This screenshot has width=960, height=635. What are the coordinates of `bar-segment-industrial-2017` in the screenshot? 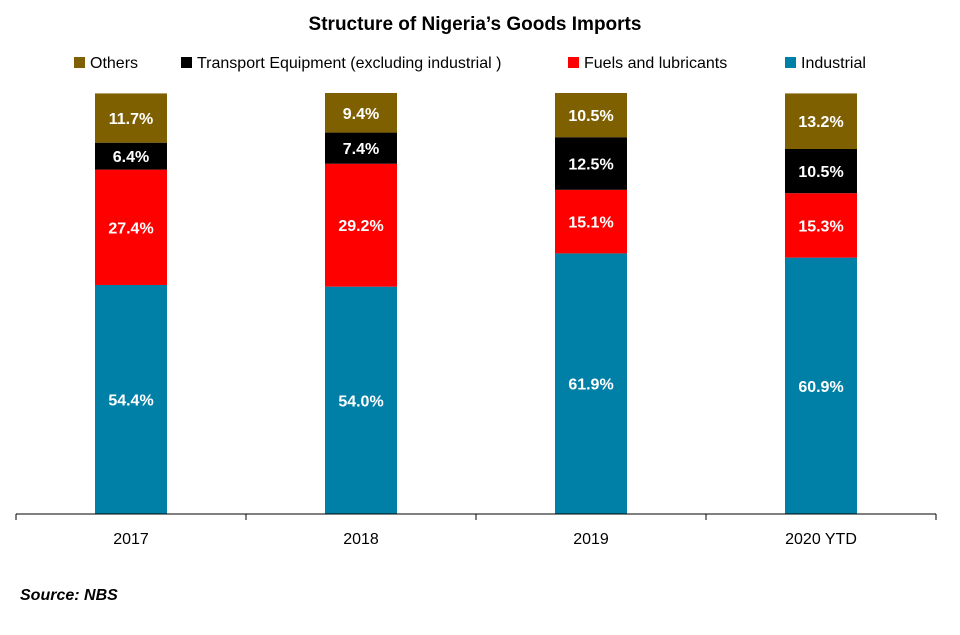 It's located at (131, 399).